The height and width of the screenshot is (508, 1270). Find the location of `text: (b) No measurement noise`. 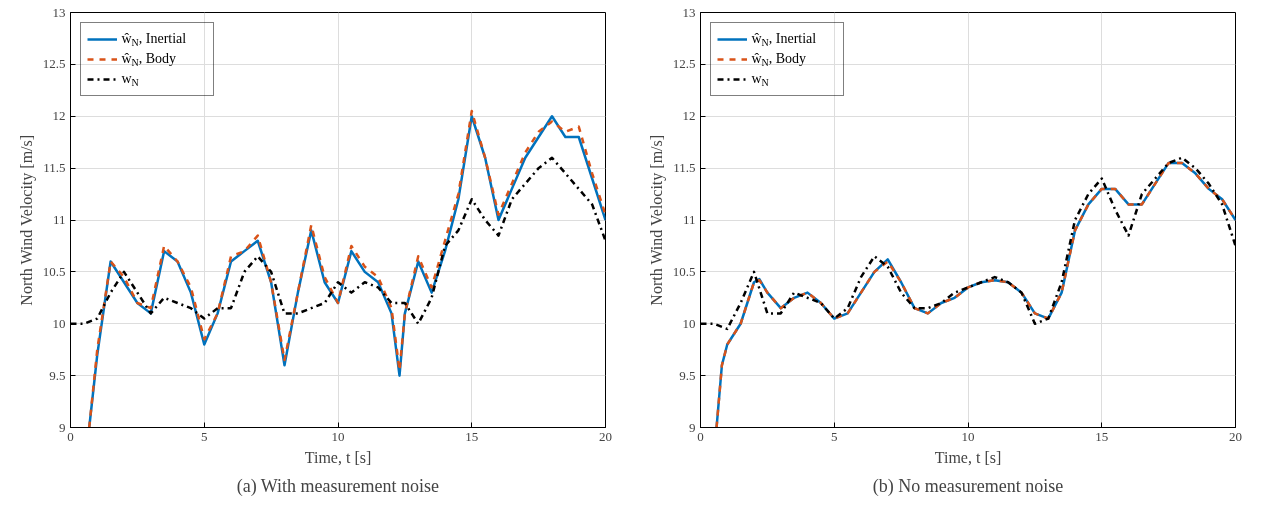

text: (b) No measurement noise is located at coordinates (968, 486).